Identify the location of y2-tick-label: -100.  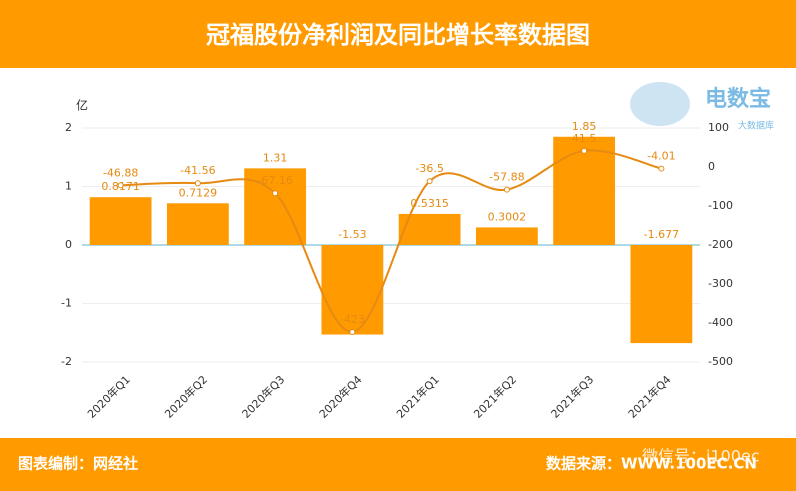
(720, 205).